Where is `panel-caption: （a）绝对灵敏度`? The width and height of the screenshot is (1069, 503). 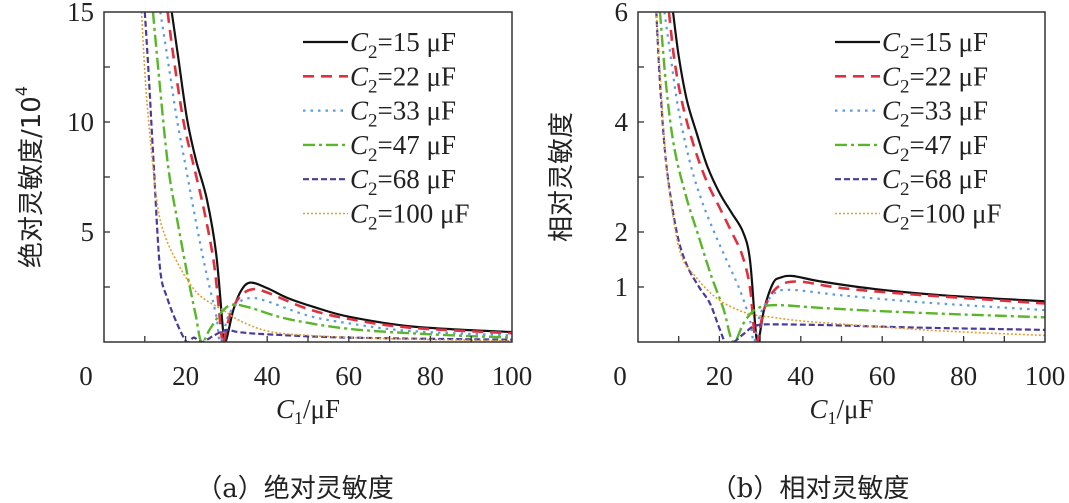
panel-caption: （a）绝对灵敏度 is located at coordinates (295, 488).